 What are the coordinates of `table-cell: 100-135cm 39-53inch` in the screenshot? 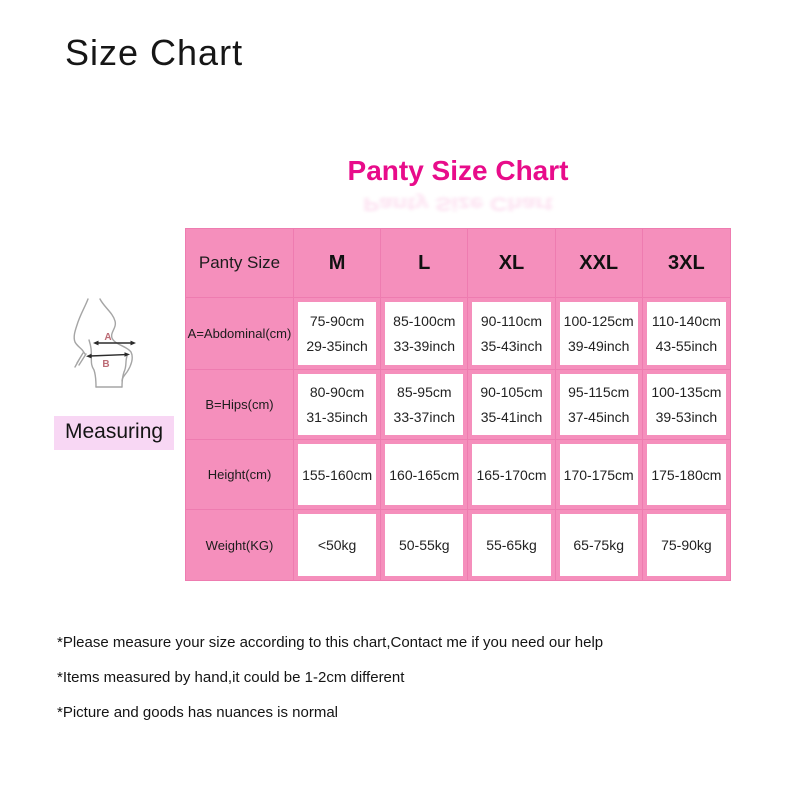 It's located at (686, 405).